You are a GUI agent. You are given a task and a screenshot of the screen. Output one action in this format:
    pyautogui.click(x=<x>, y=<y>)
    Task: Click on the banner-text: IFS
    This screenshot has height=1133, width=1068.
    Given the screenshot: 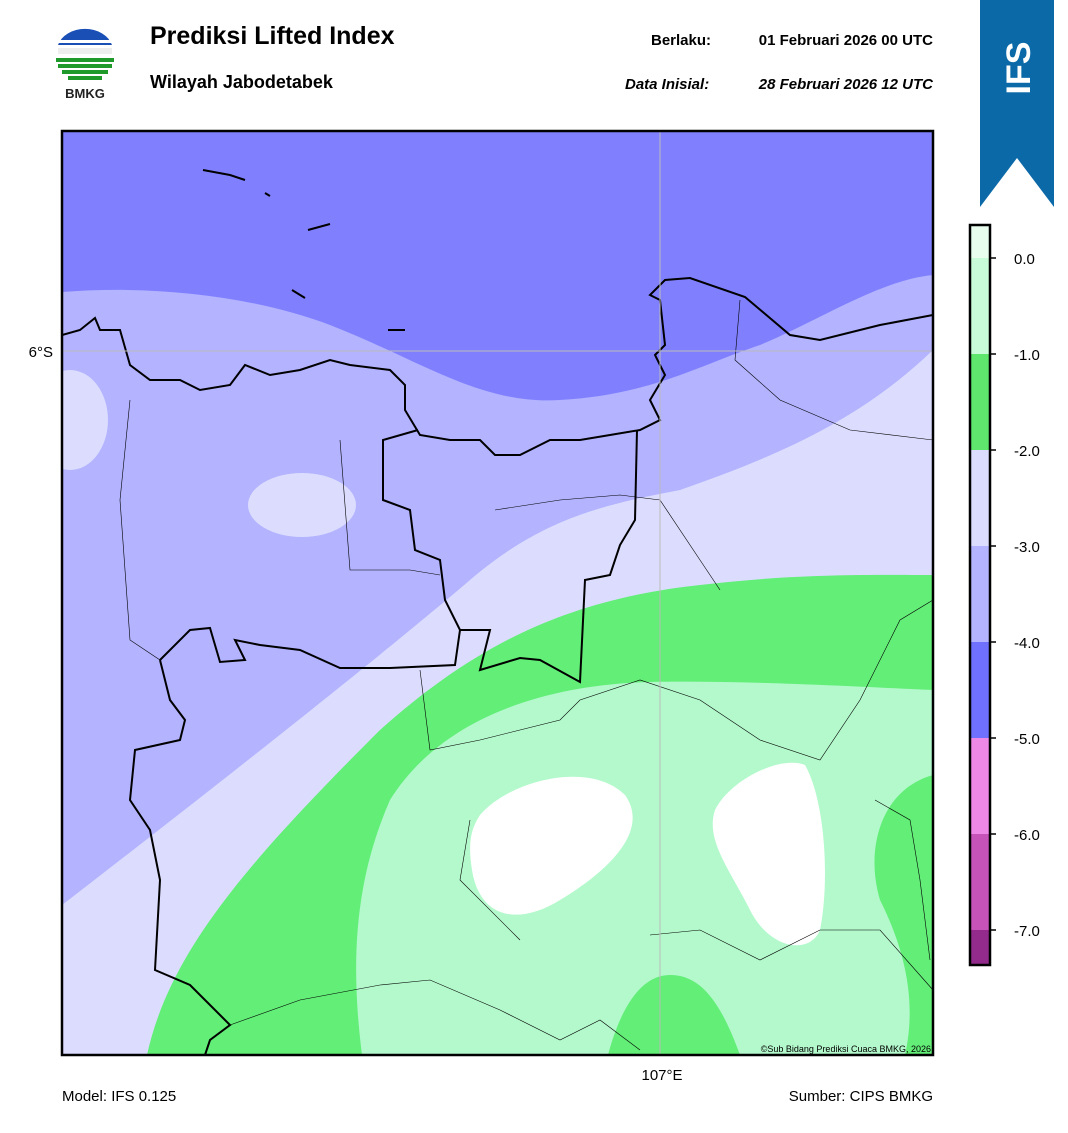 What is the action you would take?
    pyautogui.click(x=1019, y=68)
    